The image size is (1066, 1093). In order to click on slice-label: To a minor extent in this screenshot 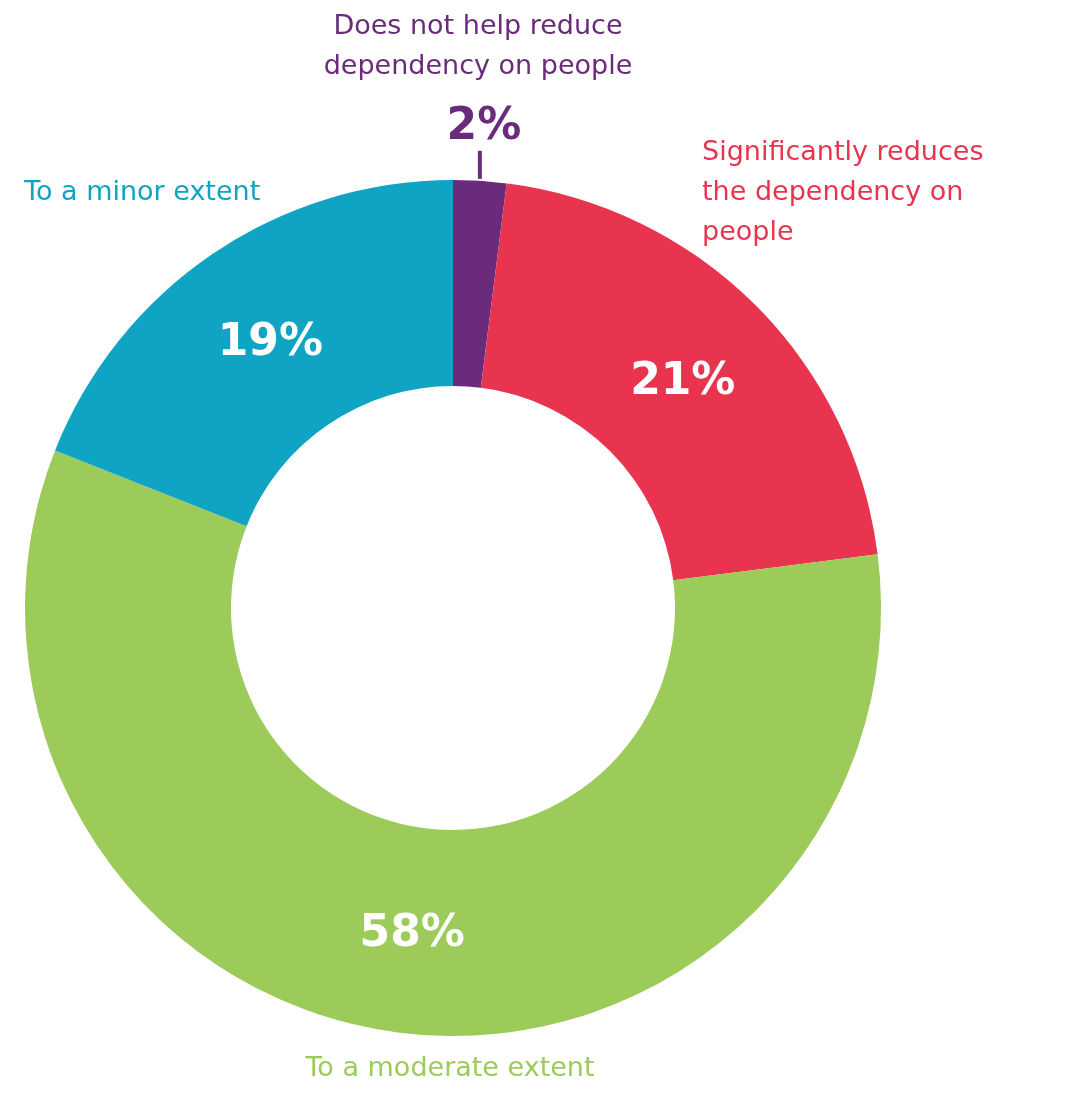, I will do `click(142, 190)`.